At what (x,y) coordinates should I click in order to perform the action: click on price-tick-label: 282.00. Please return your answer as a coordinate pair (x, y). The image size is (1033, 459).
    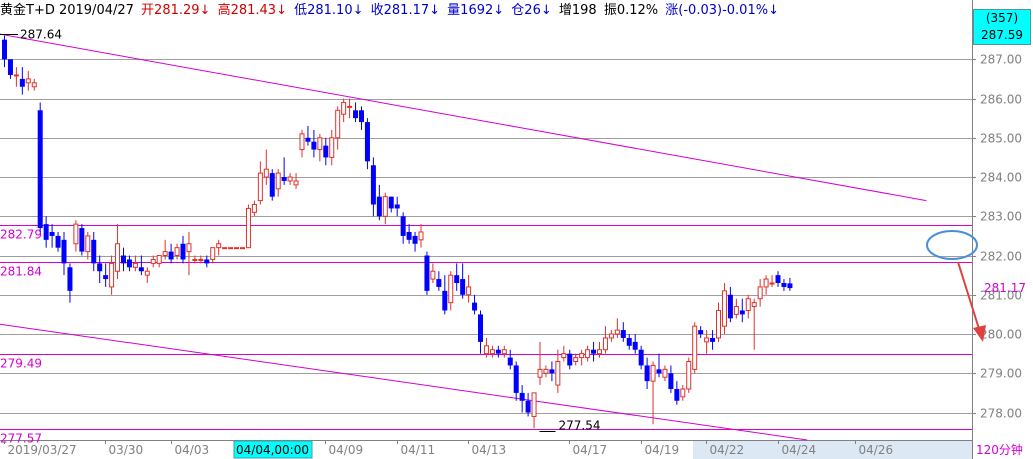
    Looking at the image, I should click on (1001, 257).